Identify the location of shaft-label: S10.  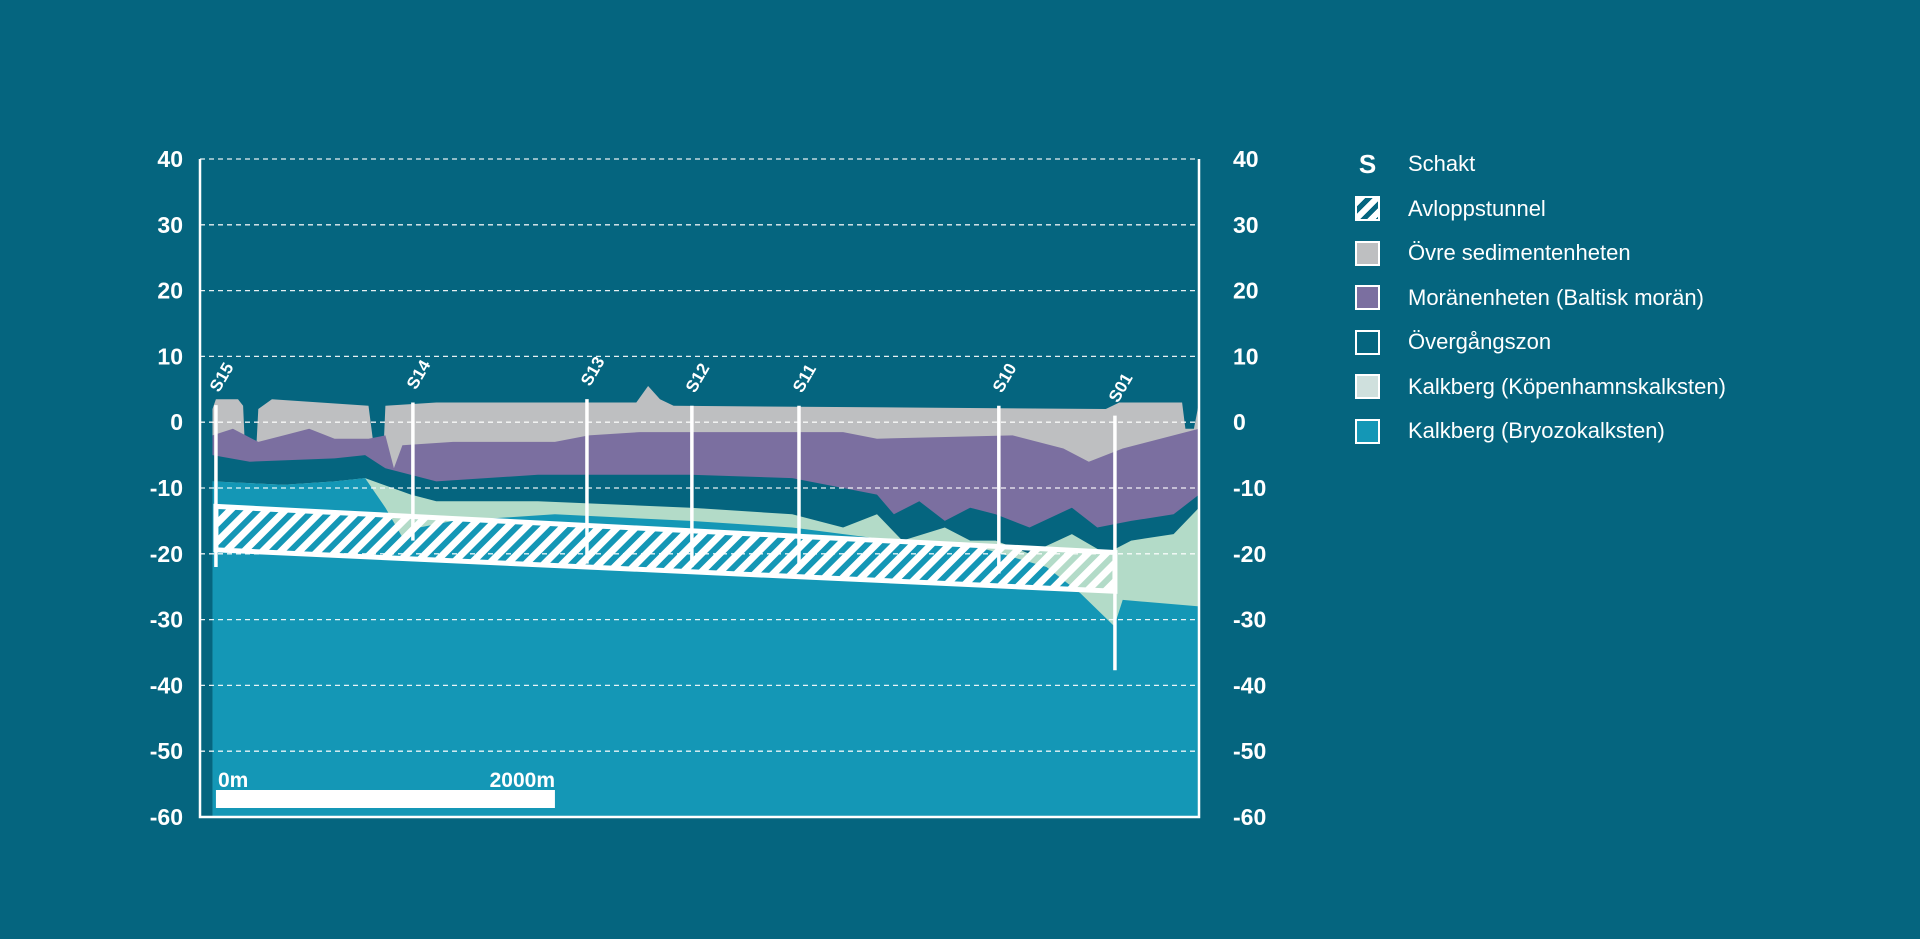
(1005, 378).